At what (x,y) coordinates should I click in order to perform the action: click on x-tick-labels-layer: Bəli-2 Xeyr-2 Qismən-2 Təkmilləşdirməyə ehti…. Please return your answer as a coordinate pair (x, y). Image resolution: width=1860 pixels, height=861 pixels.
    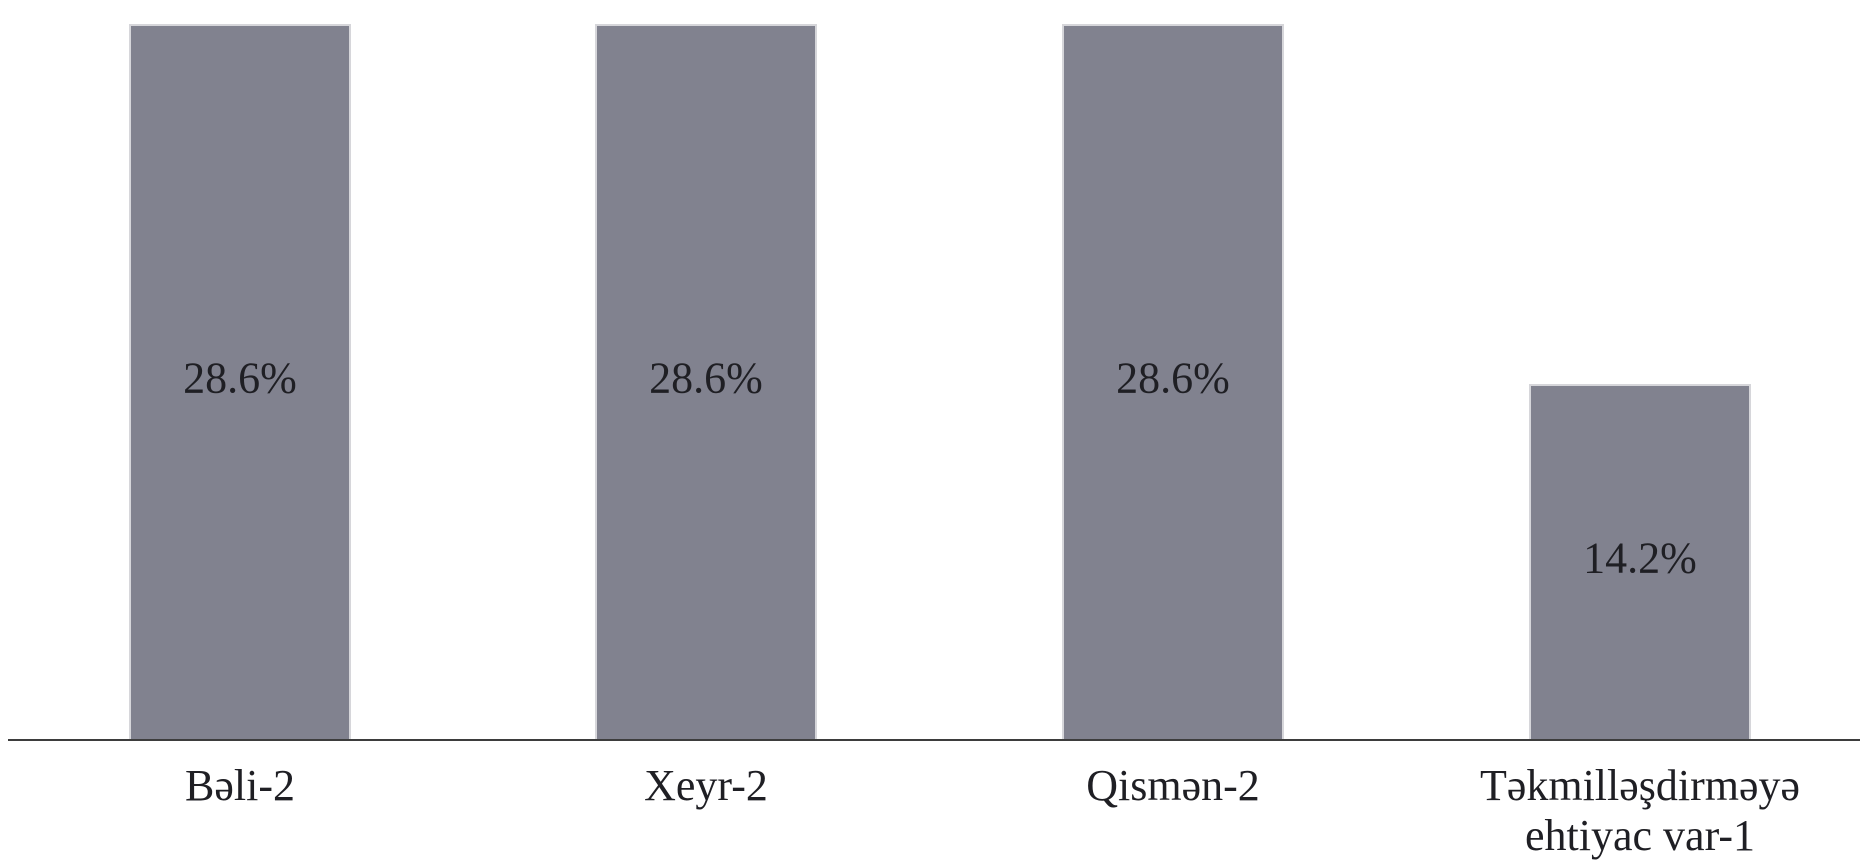
    Looking at the image, I should click on (992, 810).